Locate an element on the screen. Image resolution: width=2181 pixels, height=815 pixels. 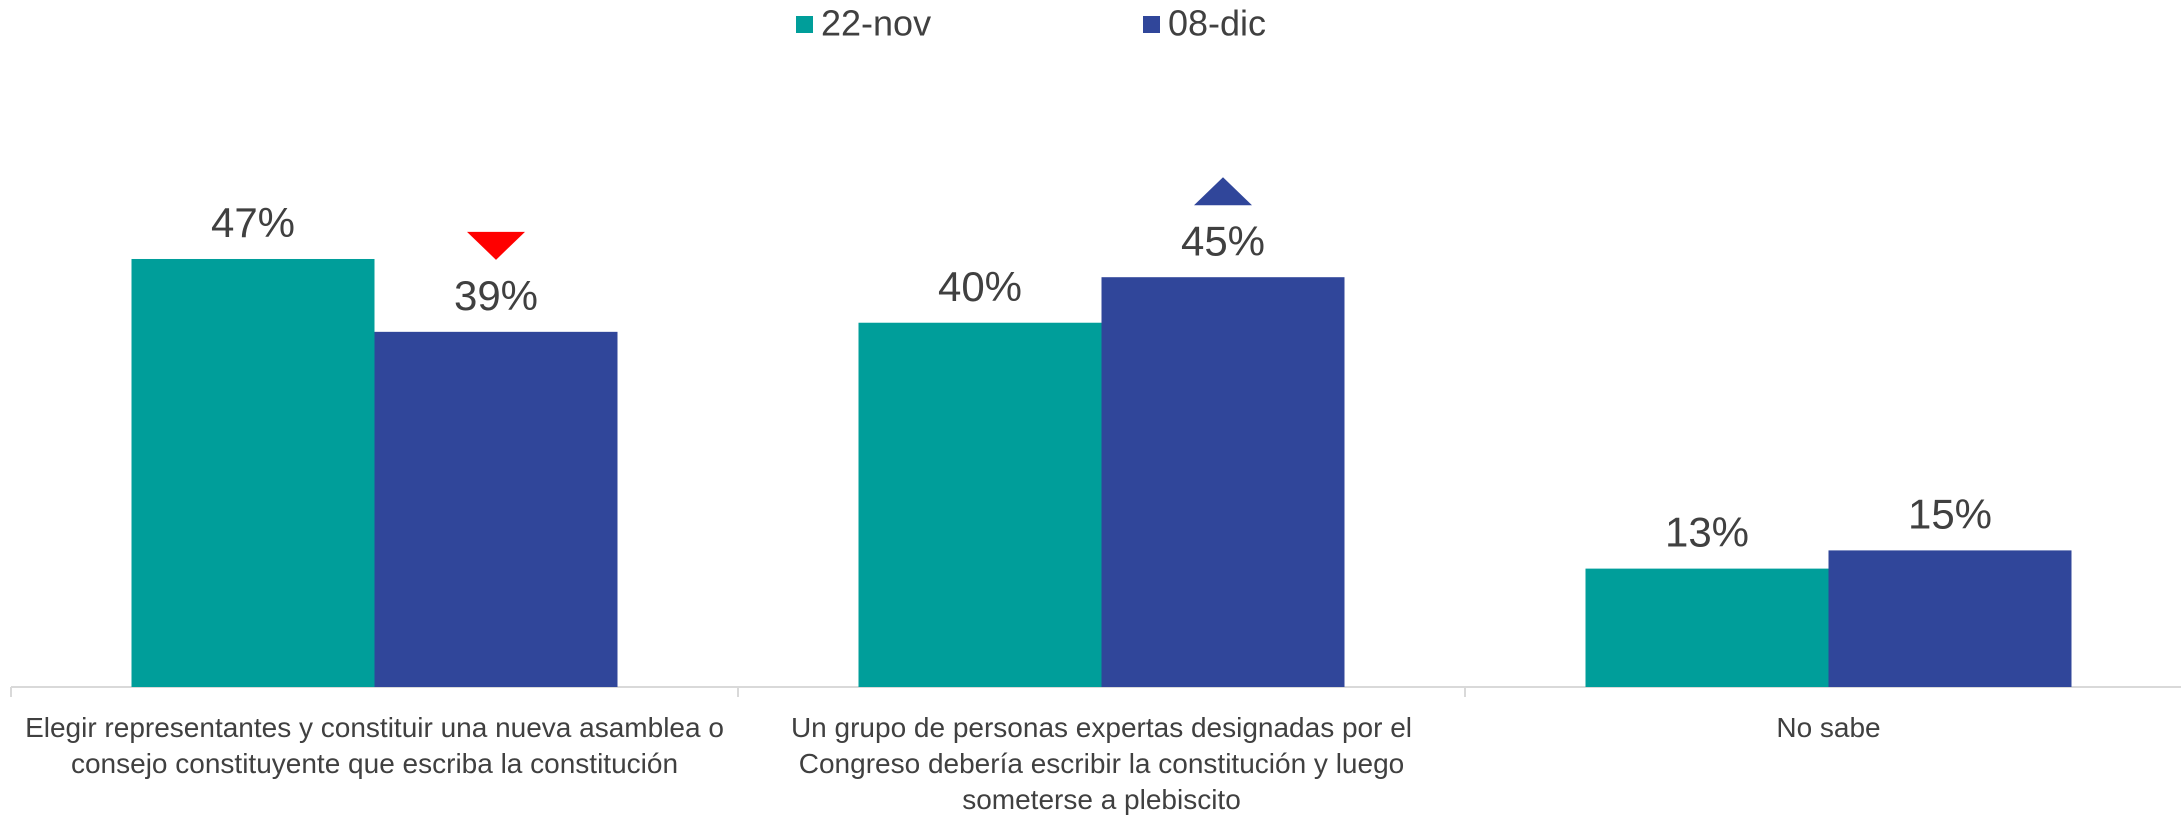
data-label: 47% is located at coordinates (253, 222).